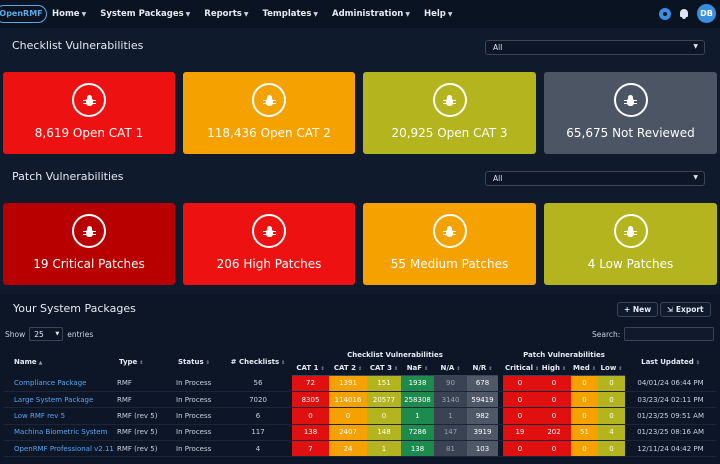  I want to click on col-naf: NaF ⇕, so click(417, 369).